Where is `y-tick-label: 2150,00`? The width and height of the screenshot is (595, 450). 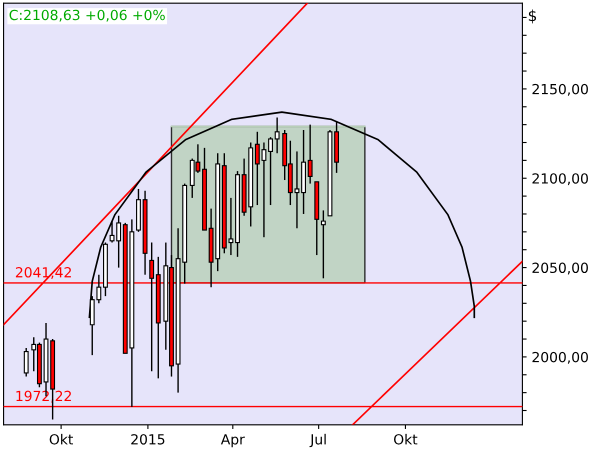
y-tick-label: 2150,00 is located at coordinates (560, 90).